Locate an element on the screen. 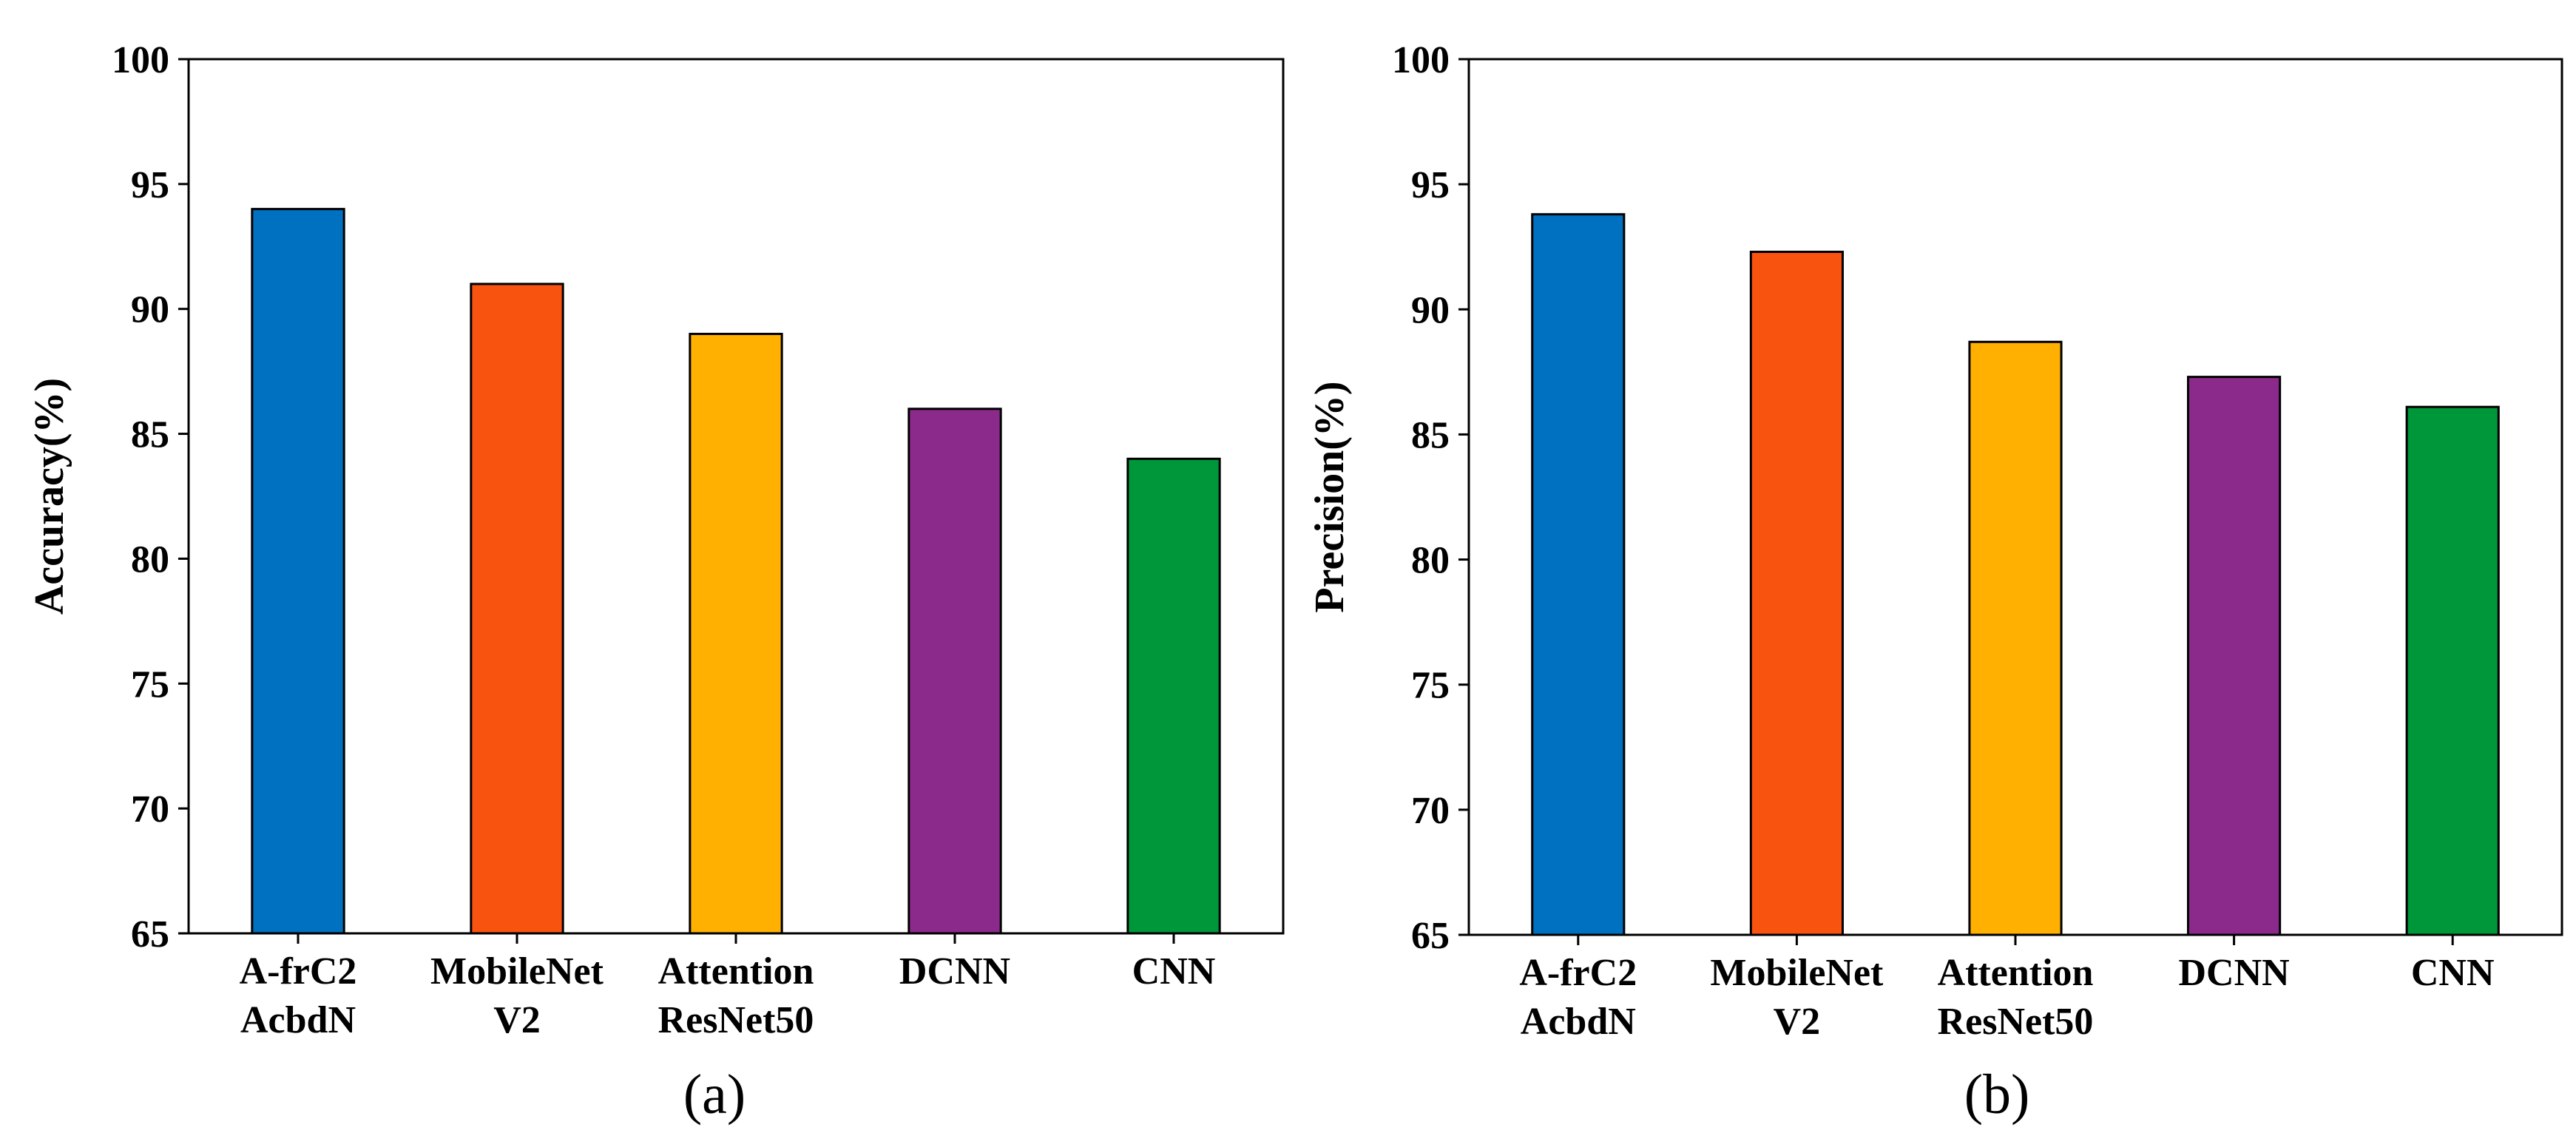  panel-caption: (b) is located at coordinates (1997, 1095).